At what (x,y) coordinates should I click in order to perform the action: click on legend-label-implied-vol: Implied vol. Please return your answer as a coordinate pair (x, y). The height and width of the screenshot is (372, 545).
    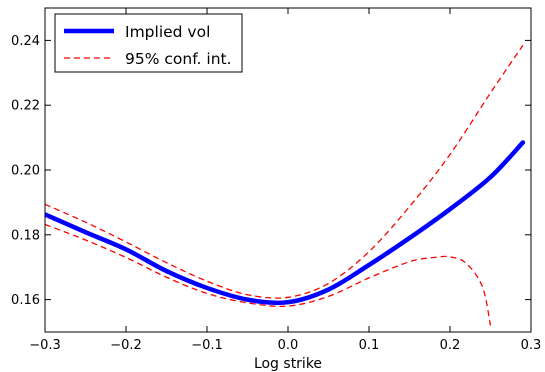
    Looking at the image, I should click on (167, 32).